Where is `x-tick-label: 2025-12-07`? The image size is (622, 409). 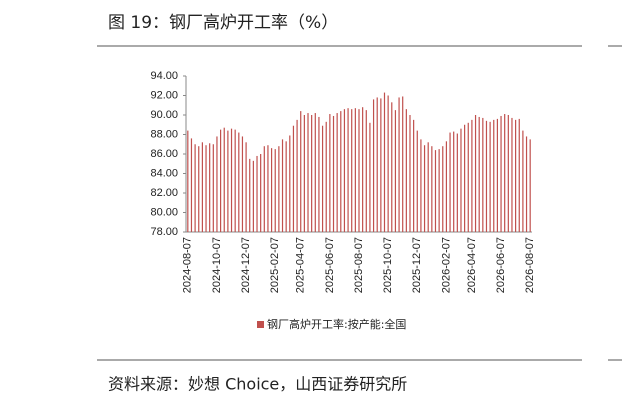
x-tick-label: 2025-12-07 is located at coordinates (417, 265).